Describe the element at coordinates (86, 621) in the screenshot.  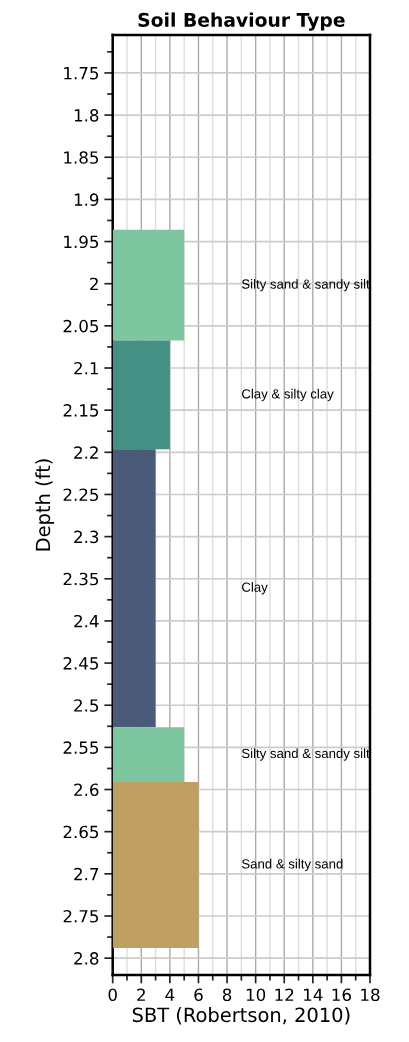
I see `y-tick-label: 2.4` at that location.